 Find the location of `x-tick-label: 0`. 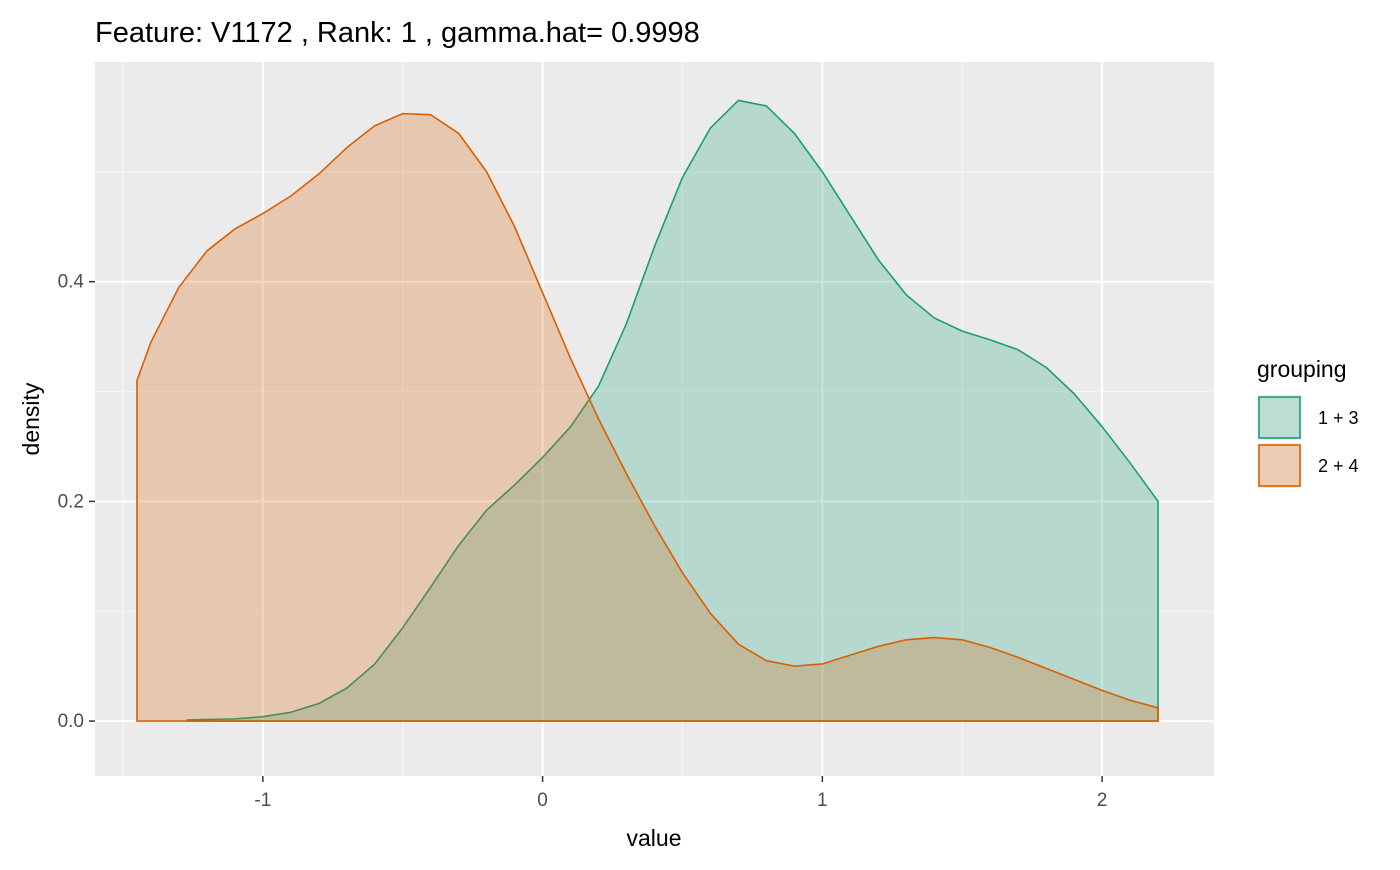

x-tick-label: 0 is located at coordinates (542, 800).